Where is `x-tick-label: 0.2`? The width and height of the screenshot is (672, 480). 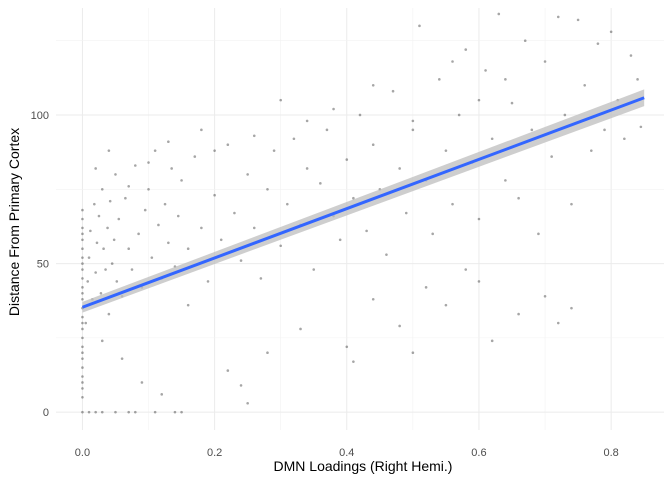 x-tick-label: 0.2 is located at coordinates (214, 453).